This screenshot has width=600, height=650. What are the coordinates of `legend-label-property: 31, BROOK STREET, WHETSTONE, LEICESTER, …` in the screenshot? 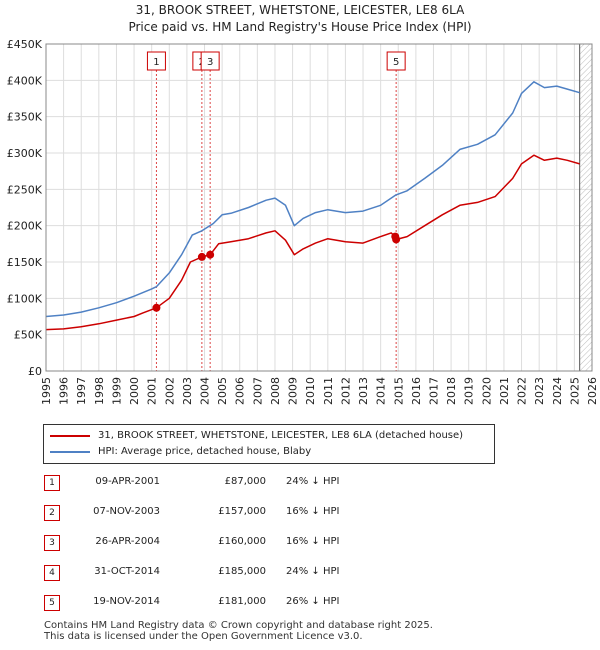 It's located at (281, 435).